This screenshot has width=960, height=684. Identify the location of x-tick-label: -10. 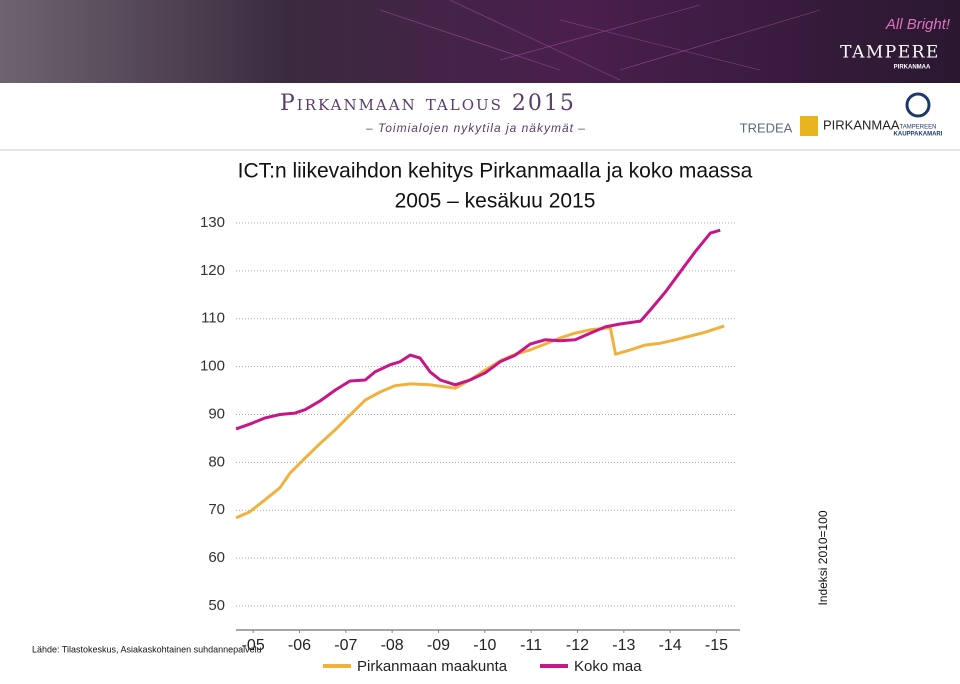
(484, 645).